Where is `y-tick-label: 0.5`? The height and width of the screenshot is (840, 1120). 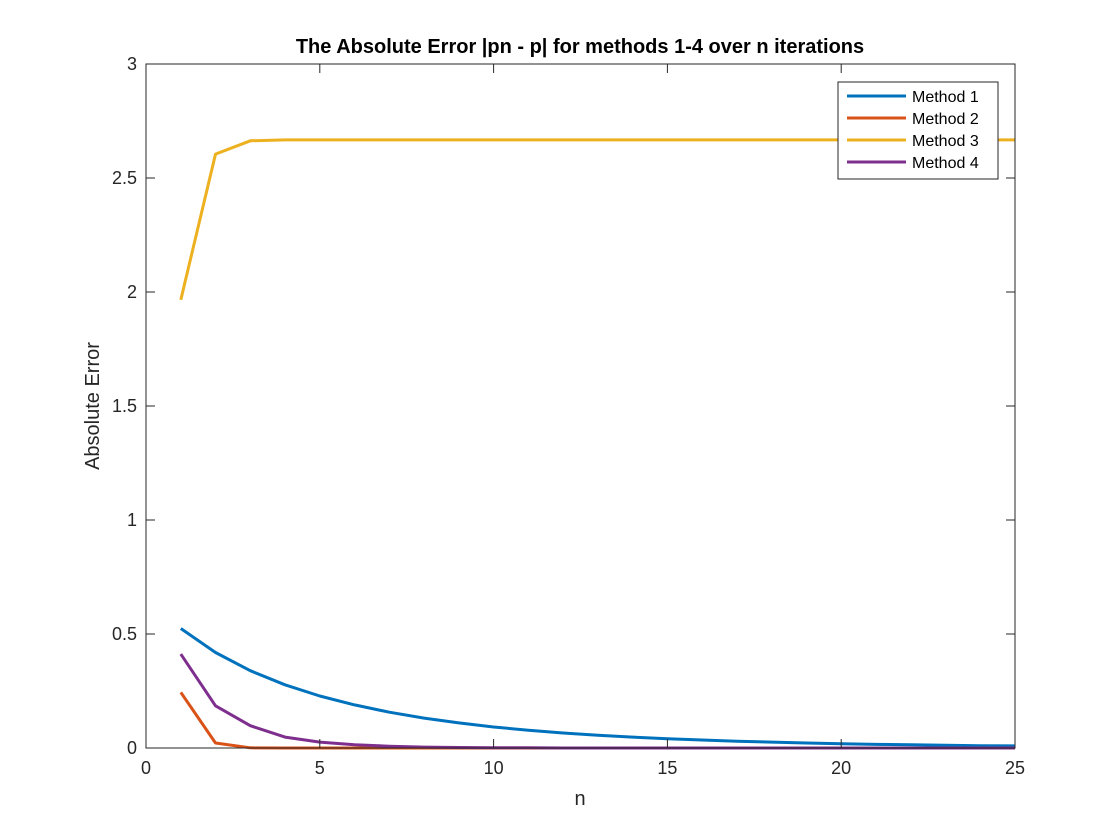 y-tick-label: 0.5 is located at coordinates (124, 634).